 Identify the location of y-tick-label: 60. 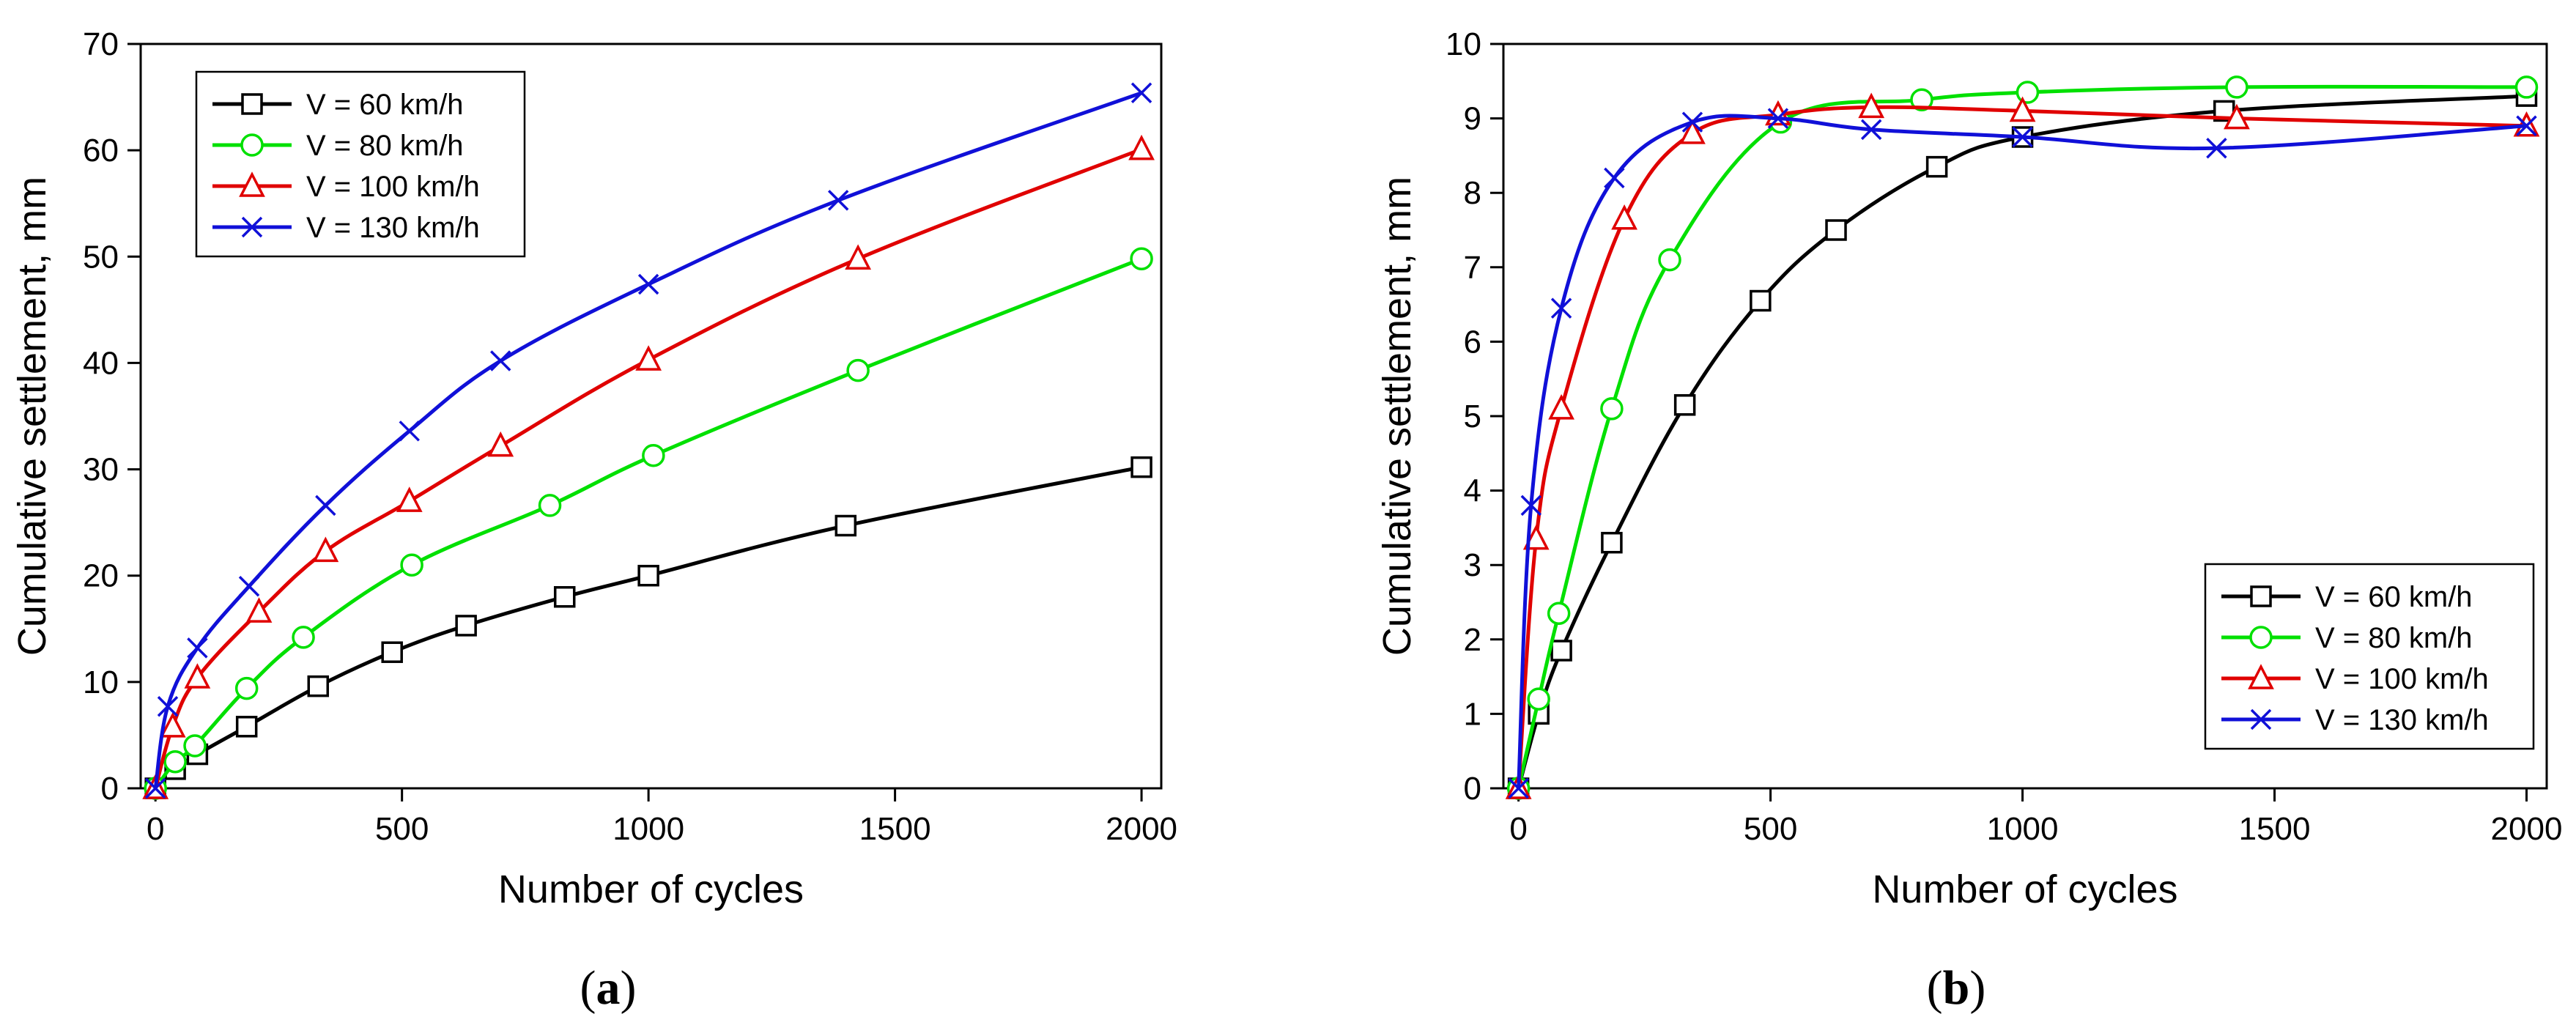
(101, 151).